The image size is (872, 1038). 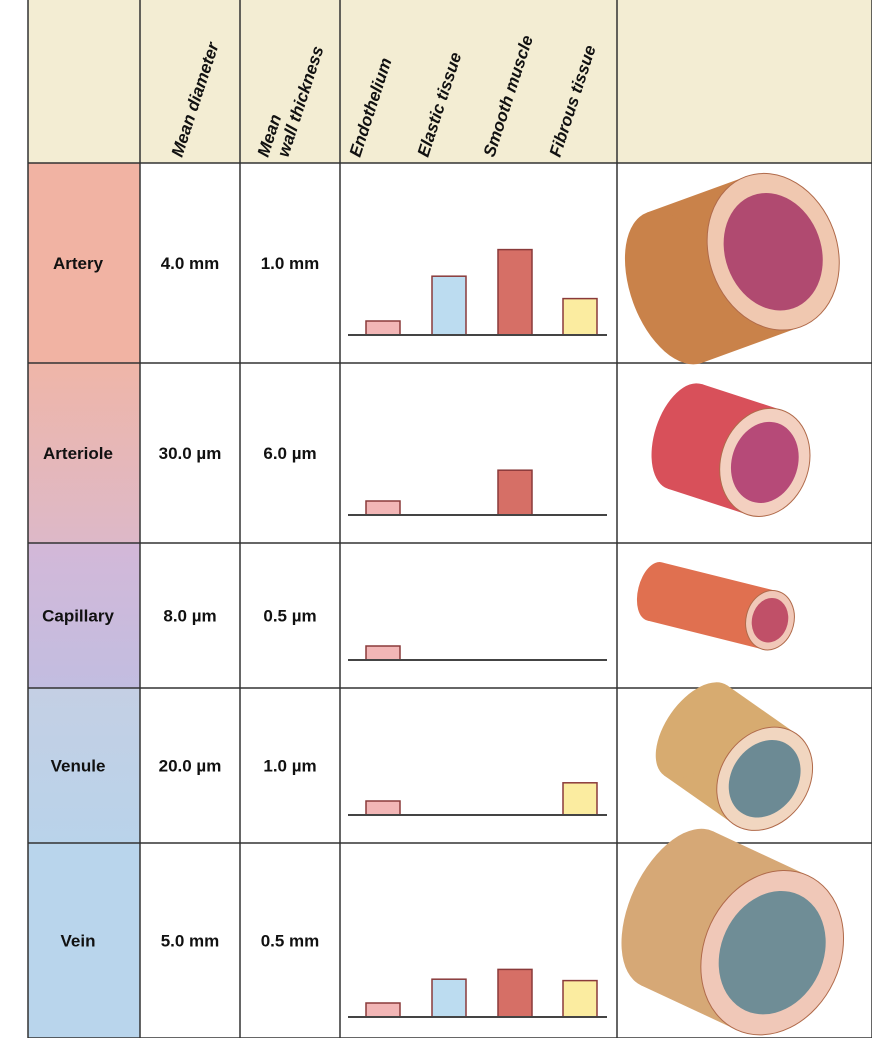 I want to click on wall-thickness: 0.5 µm, so click(x=289, y=616).